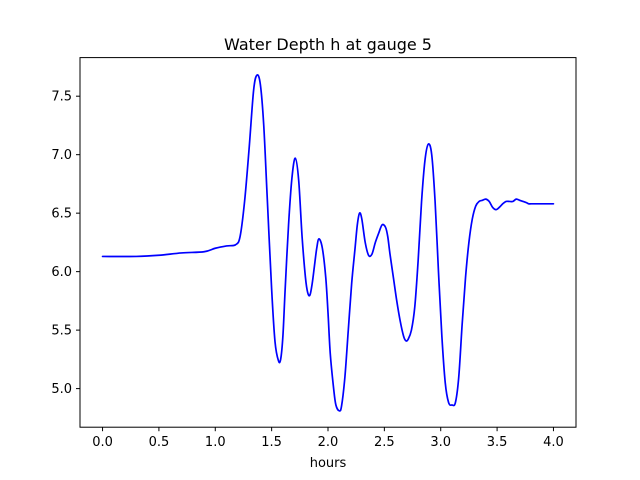 This screenshot has height=480, width=640. Describe the element at coordinates (61, 389) in the screenshot. I see `y-tick-label: 5.0` at that location.